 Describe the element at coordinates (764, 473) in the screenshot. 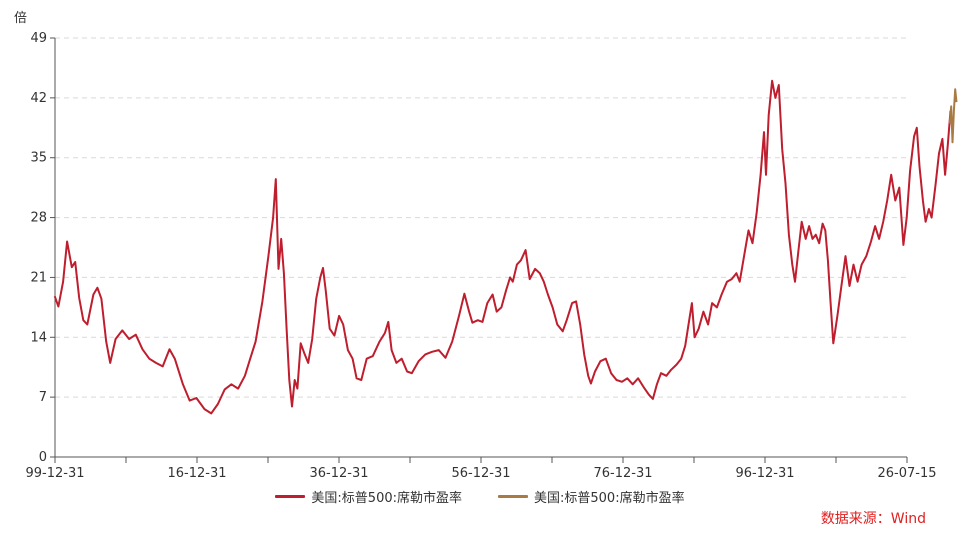

I see `x-tick-label: 96-12-31` at that location.